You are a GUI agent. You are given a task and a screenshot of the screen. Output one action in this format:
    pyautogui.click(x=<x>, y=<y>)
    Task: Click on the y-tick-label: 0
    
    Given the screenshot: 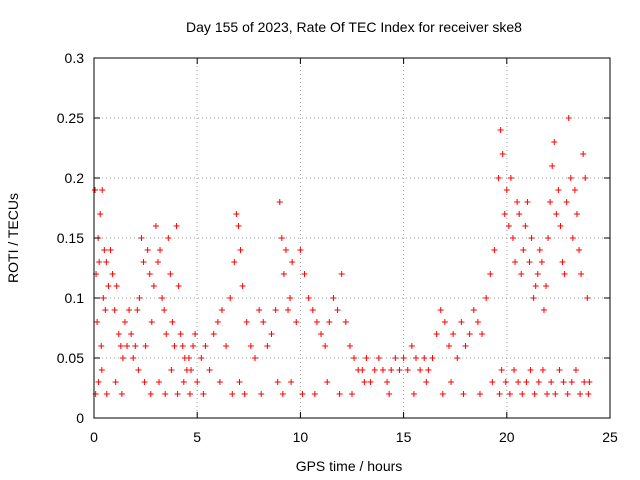 What is the action you would take?
    pyautogui.click(x=80, y=418)
    